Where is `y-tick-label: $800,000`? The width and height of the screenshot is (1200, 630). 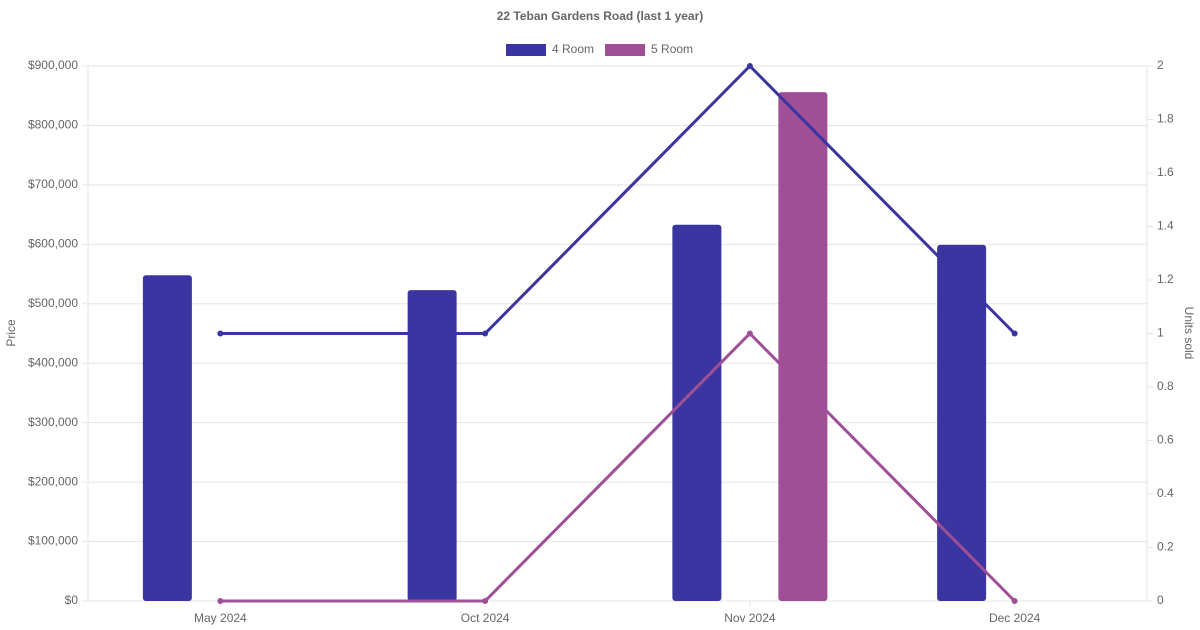
y-tick-label: $800,000 is located at coordinates (53, 125).